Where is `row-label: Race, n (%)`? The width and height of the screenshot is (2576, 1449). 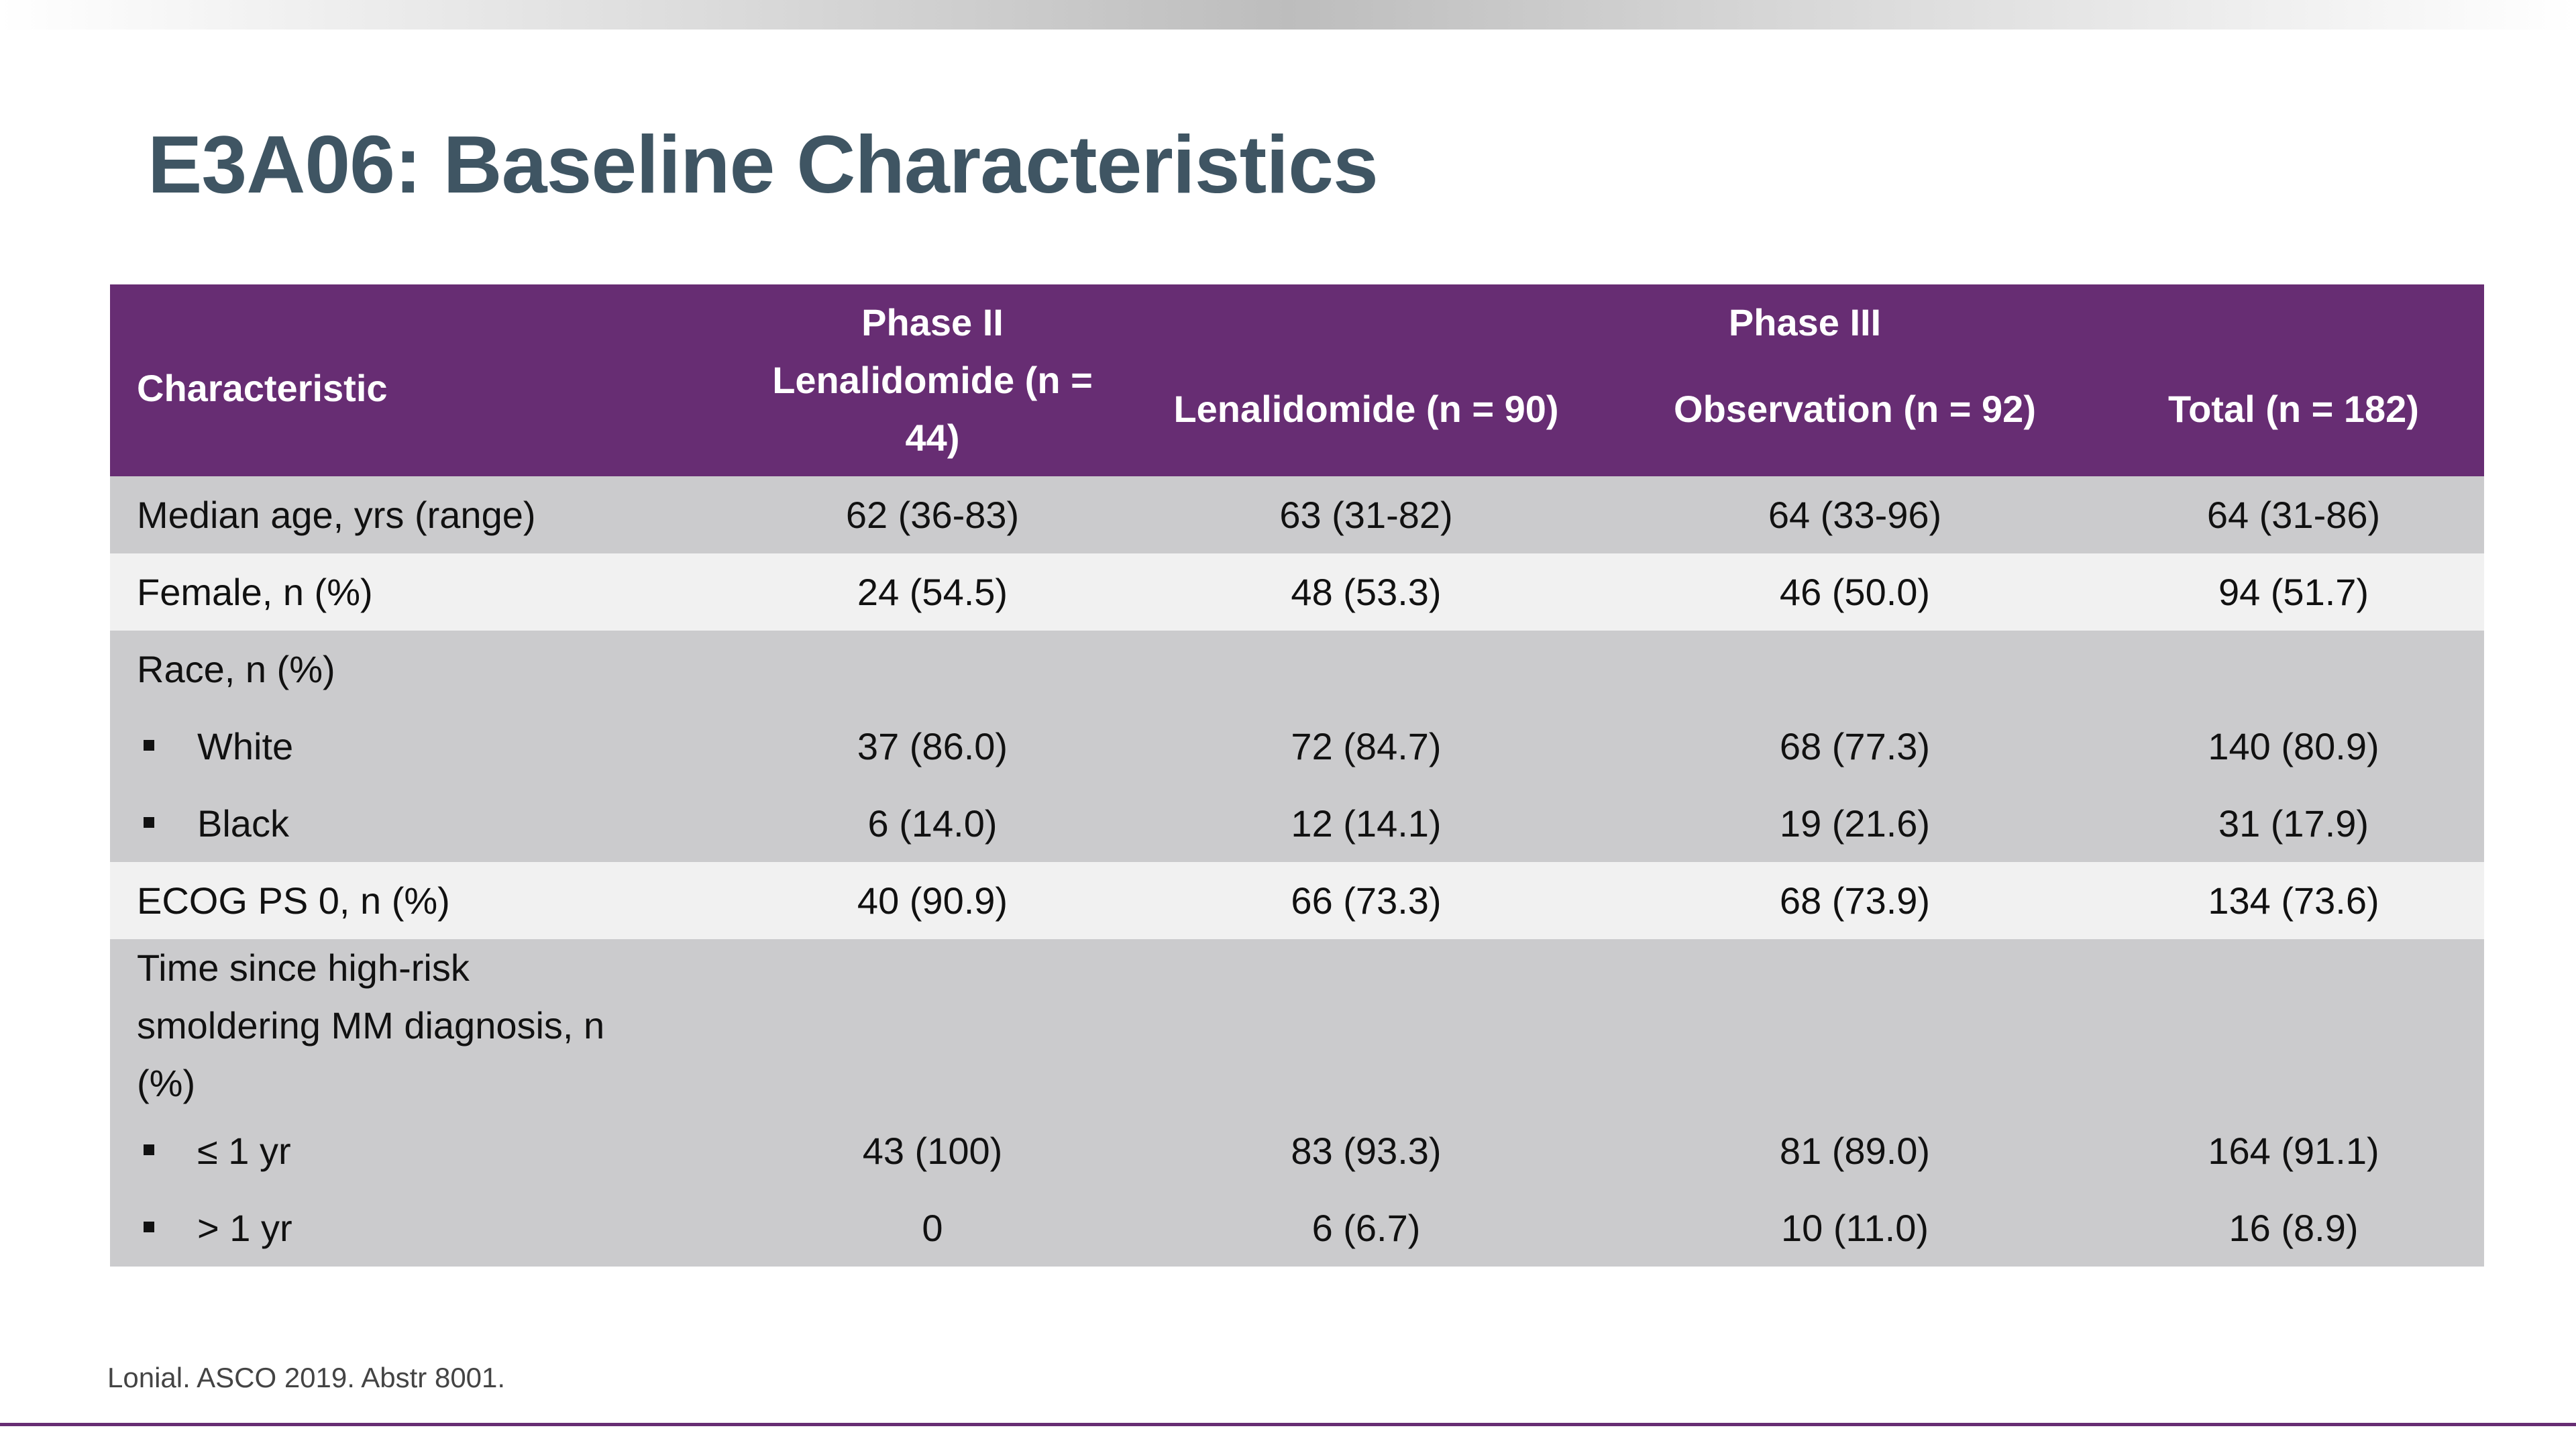 row-label: Race, n (%) is located at coordinates (424, 669).